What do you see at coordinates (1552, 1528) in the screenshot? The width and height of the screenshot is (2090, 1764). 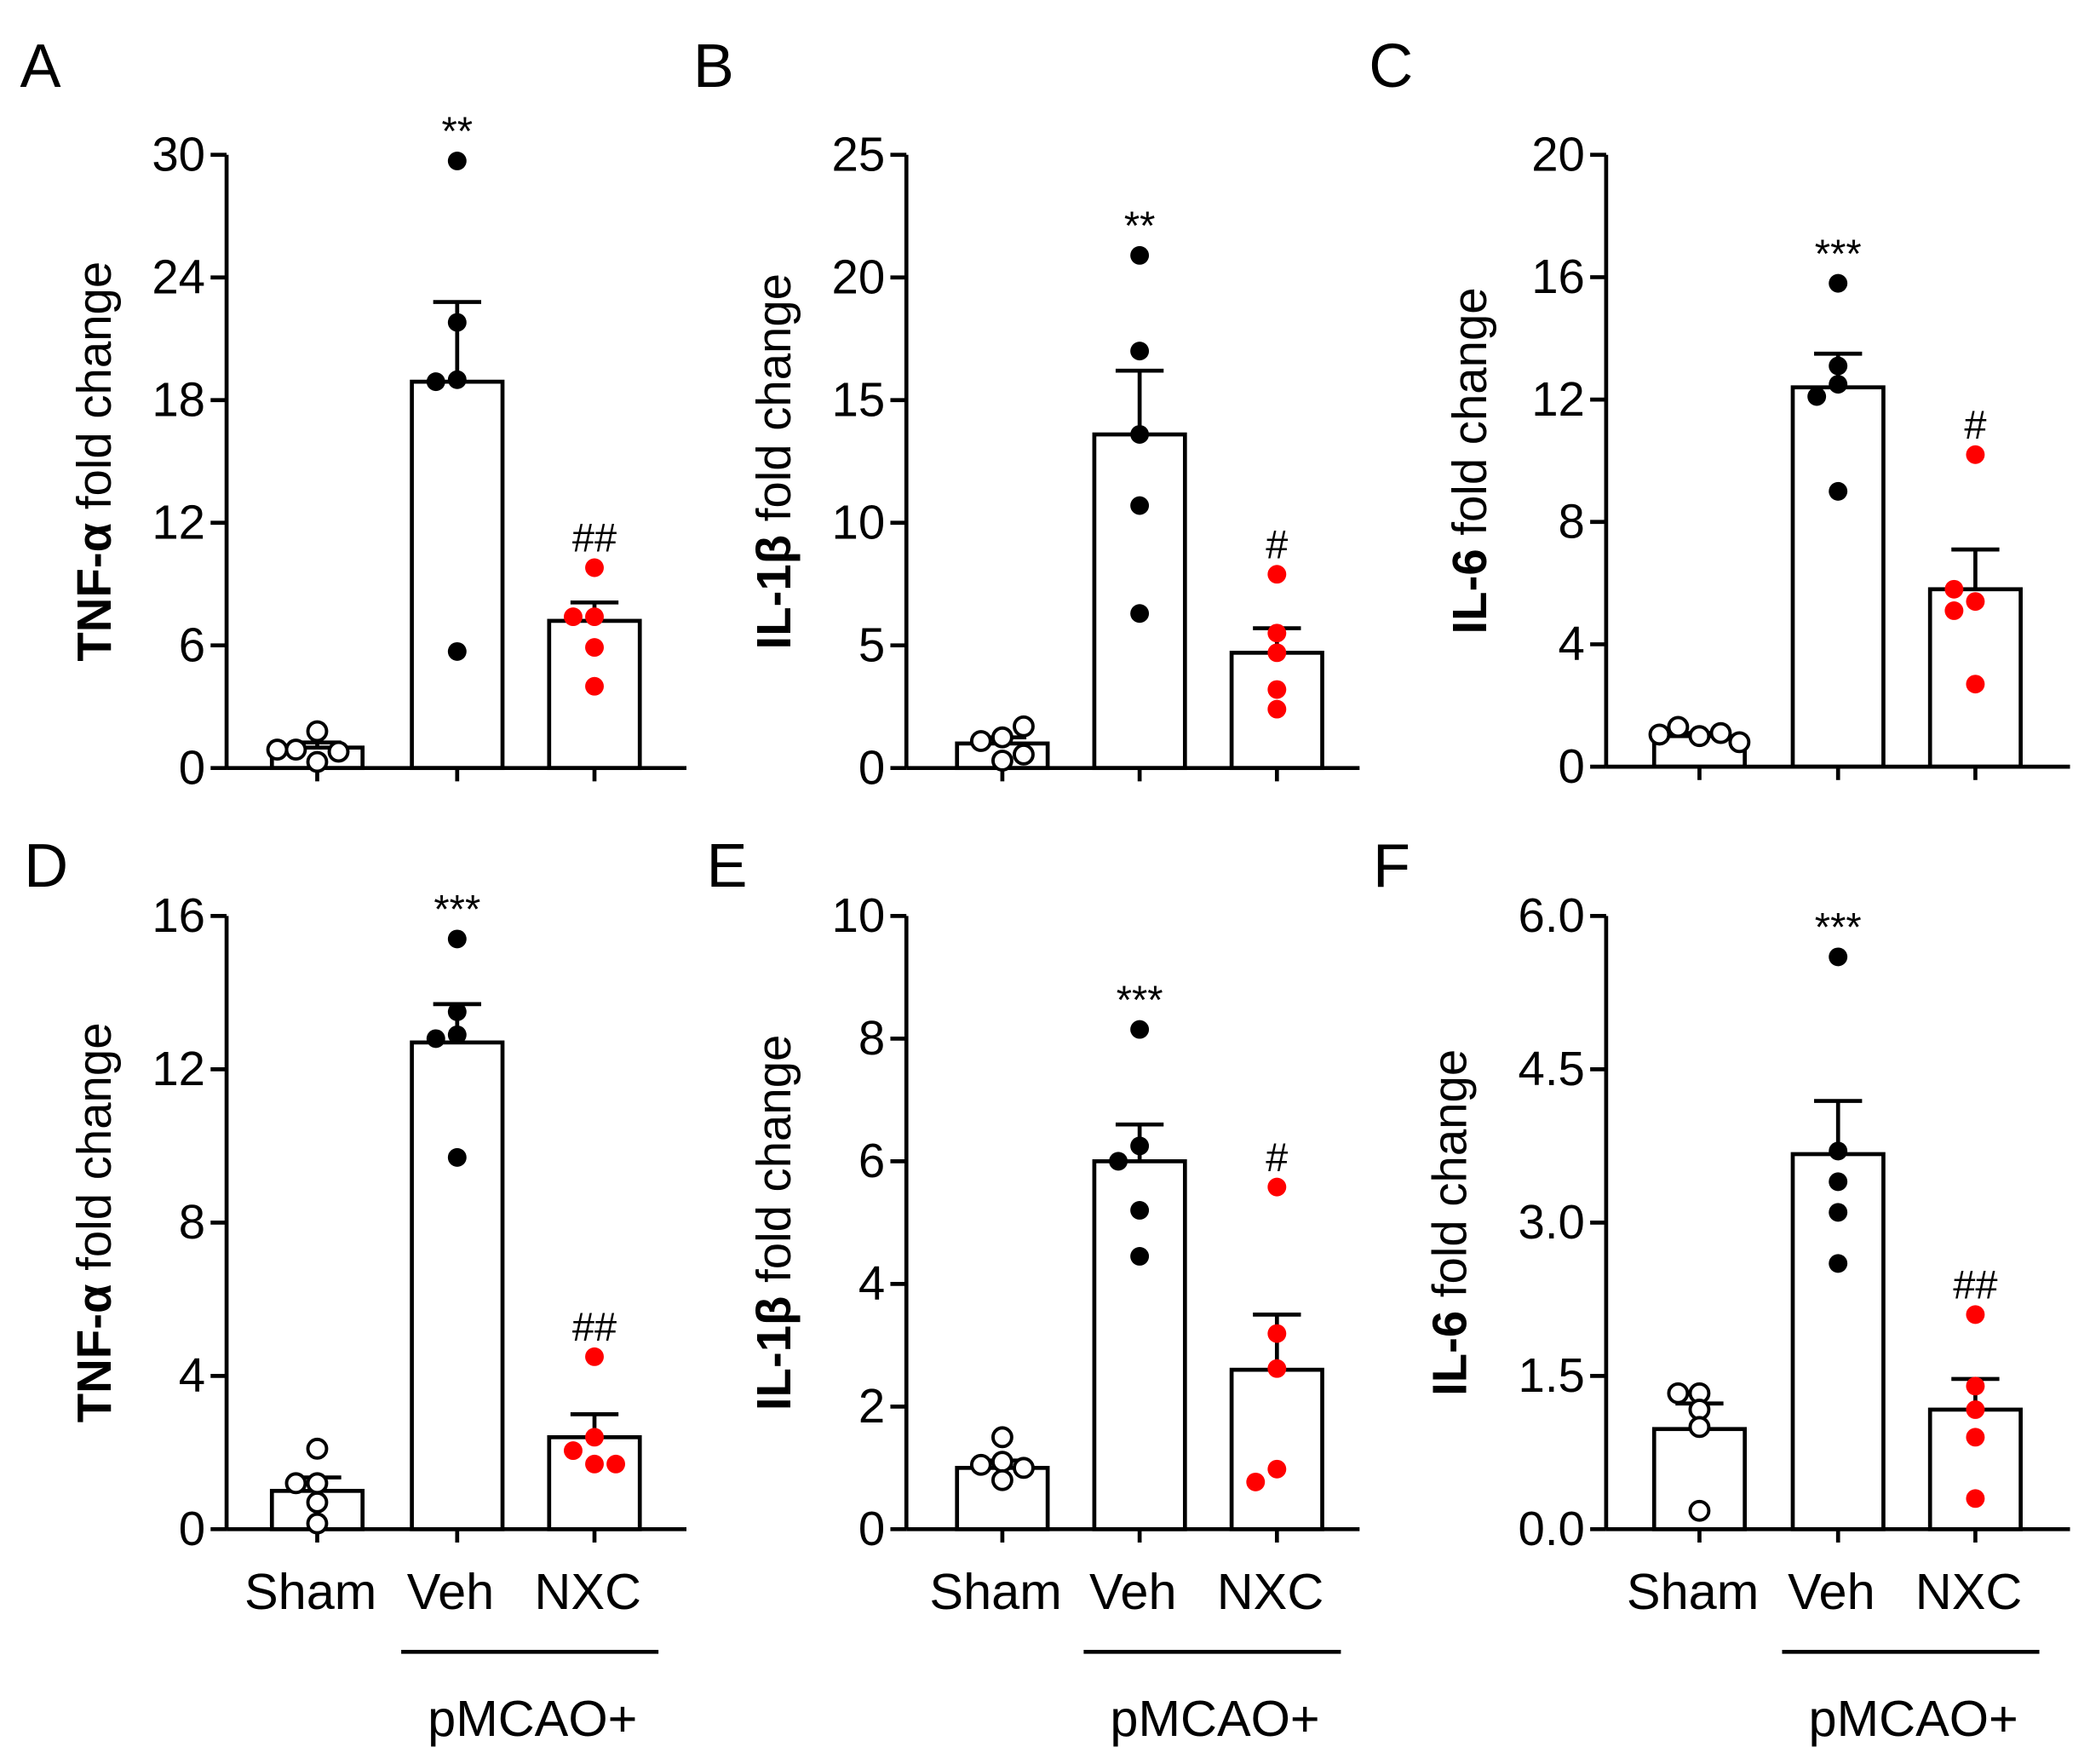 I see `y-tick-label: 0.0` at bounding box center [1552, 1528].